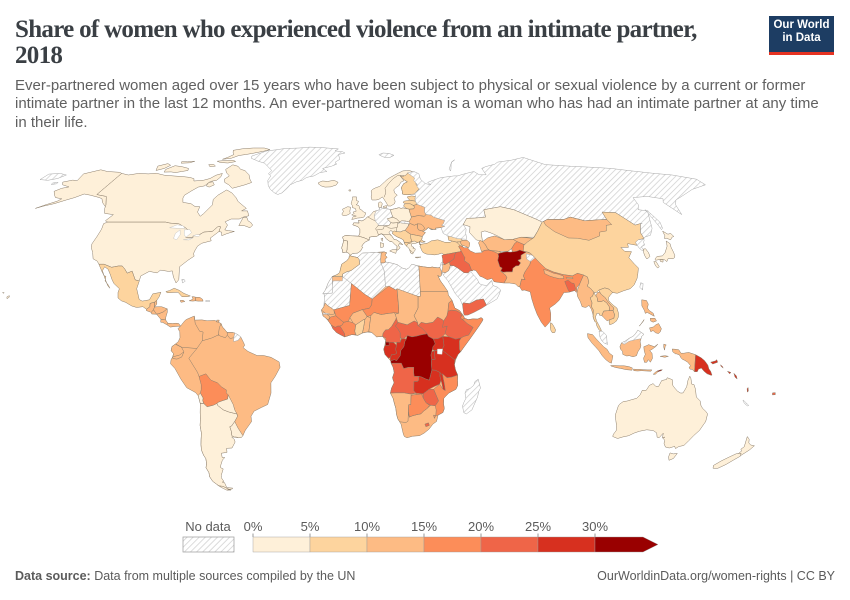  Describe the element at coordinates (481, 526) in the screenshot. I see `svg-text: 20%` at that location.